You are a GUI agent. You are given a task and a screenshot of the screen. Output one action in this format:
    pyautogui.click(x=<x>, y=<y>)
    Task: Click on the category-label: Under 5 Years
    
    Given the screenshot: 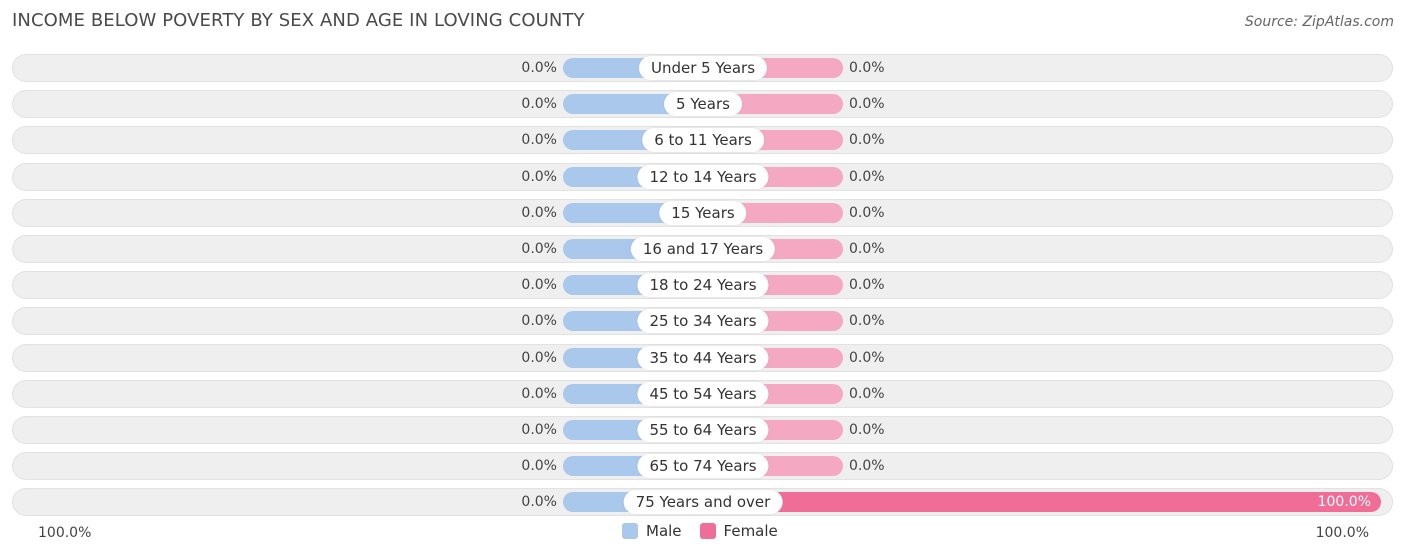 What is the action you would take?
    pyautogui.click(x=703, y=68)
    